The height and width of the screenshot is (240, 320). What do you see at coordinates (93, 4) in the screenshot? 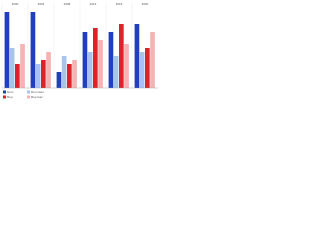
I see `x-tick-label: 2012` at bounding box center [93, 4].